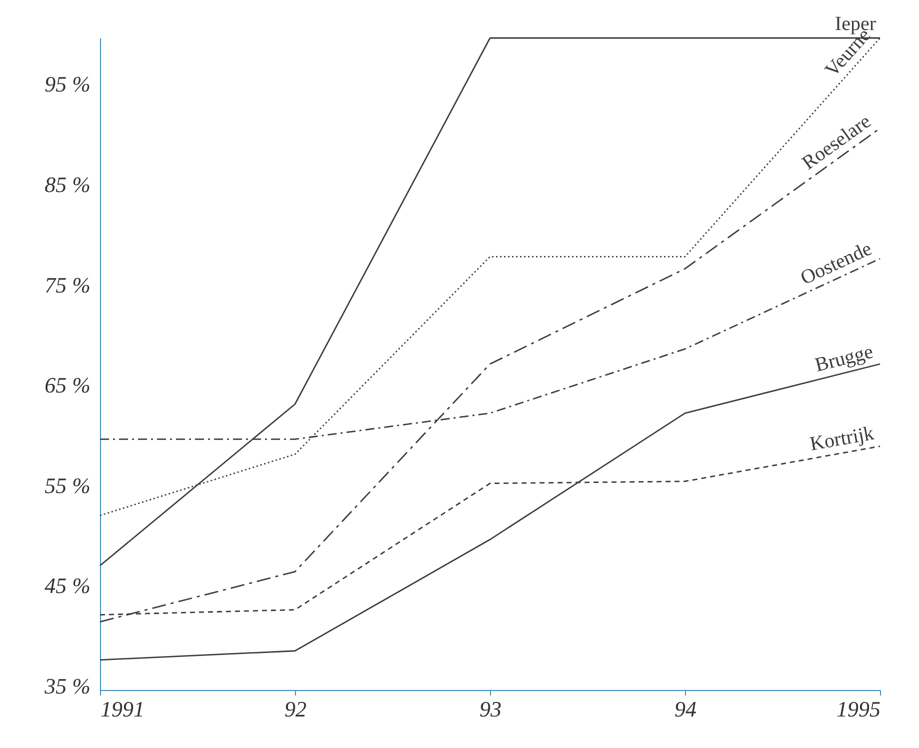  Describe the element at coordinates (491, 709) in the screenshot. I see `x-tick-label: 93` at that location.